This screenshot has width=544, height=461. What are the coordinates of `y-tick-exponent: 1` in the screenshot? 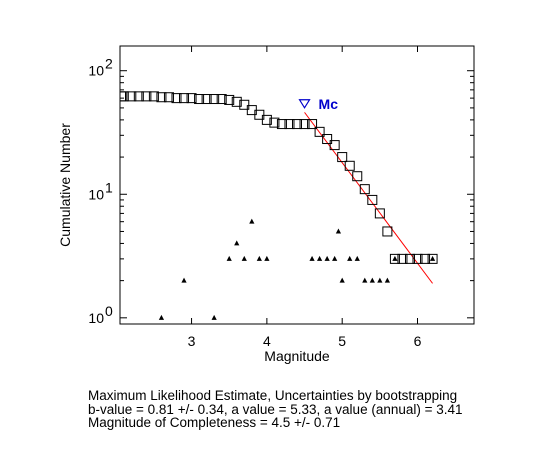 It's located at (109, 187).